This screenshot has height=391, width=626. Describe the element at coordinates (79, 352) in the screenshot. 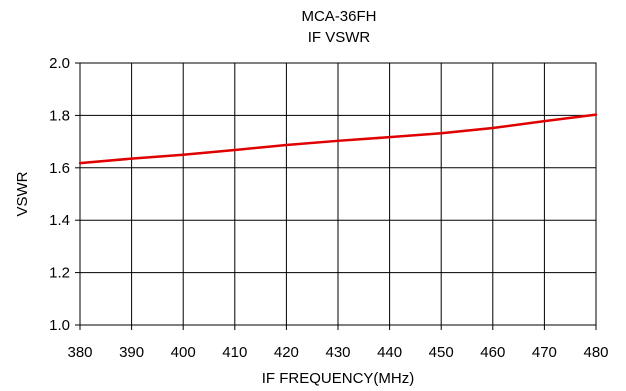

I see `x-tick-label: 380` at that location.